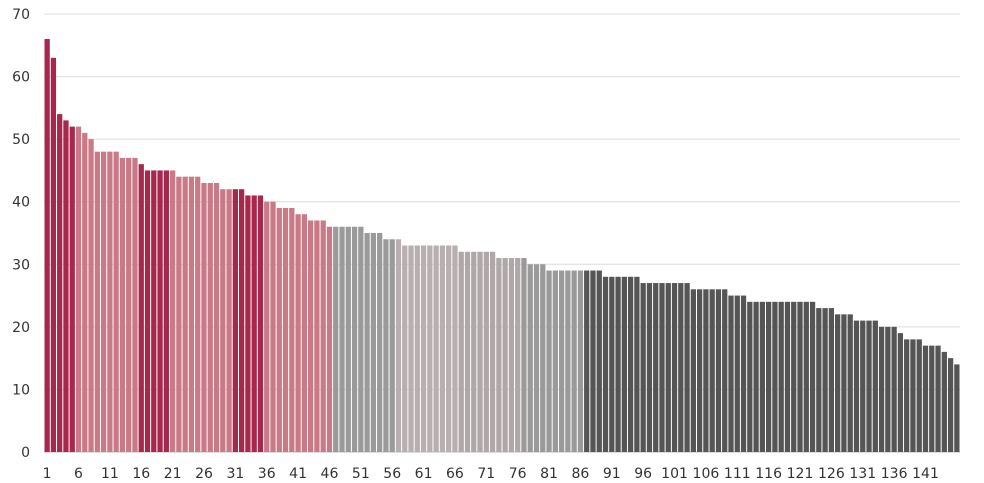 This screenshot has width=984, height=483. Describe the element at coordinates (455, 474) in the screenshot. I see `x-tick-label: 66` at that location.